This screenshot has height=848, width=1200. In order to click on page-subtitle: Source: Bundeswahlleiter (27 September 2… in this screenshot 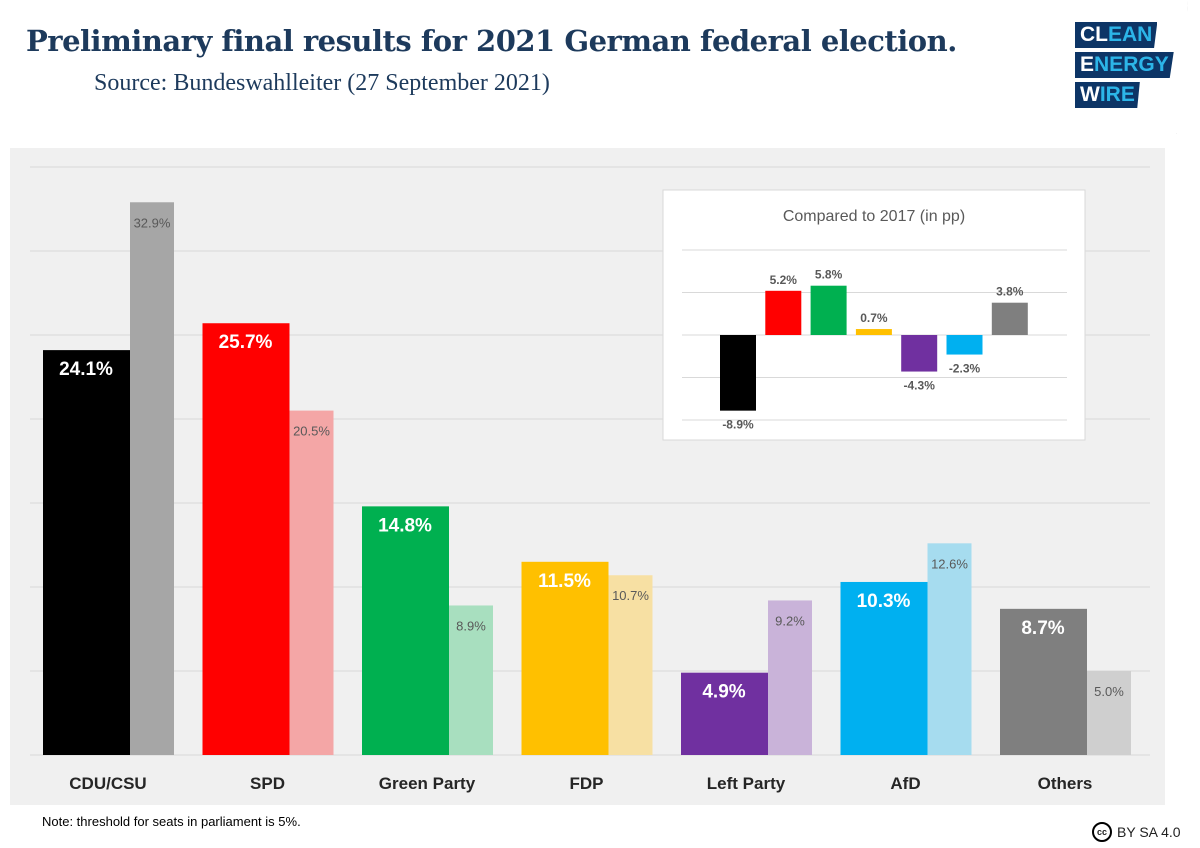, I will do `click(322, 83)`.